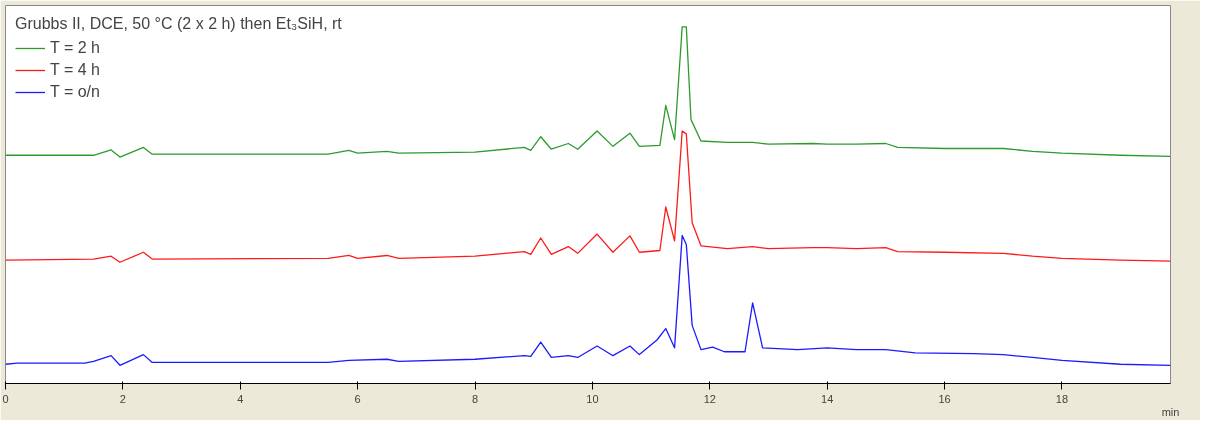  Describe the element at coordinates (475, 398) in the screenshot. I see `x-tick-label: 8` at that location.